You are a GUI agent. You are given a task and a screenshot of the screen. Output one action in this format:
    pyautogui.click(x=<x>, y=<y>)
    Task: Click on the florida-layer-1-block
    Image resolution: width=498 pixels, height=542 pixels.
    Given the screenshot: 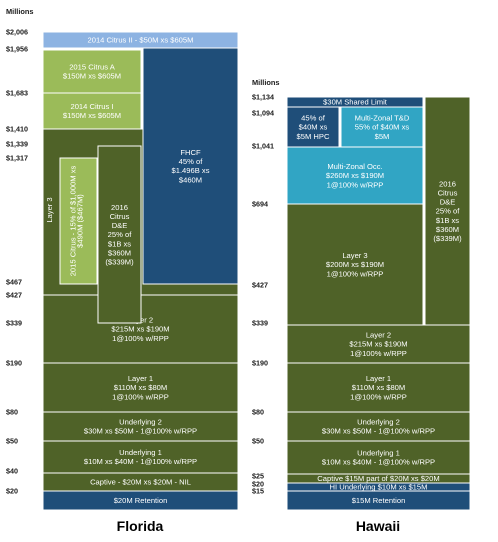 What is the action you would take?
    pyautogui.click(x=140, y=387)
    